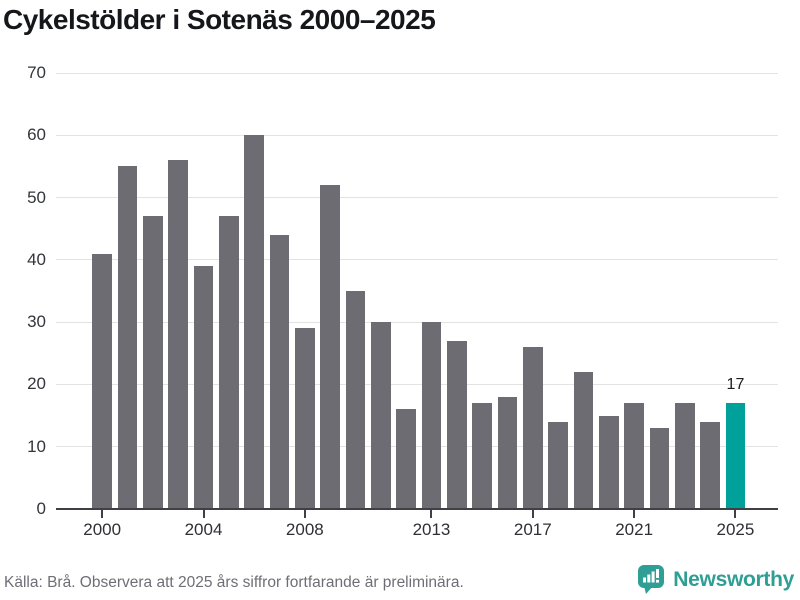 This screenshot has width=800, height=600. What do you see at coordinates (203, 529) in the screenshot?
I see `x-tick-label: 2004` at bounding box center [203, 529].